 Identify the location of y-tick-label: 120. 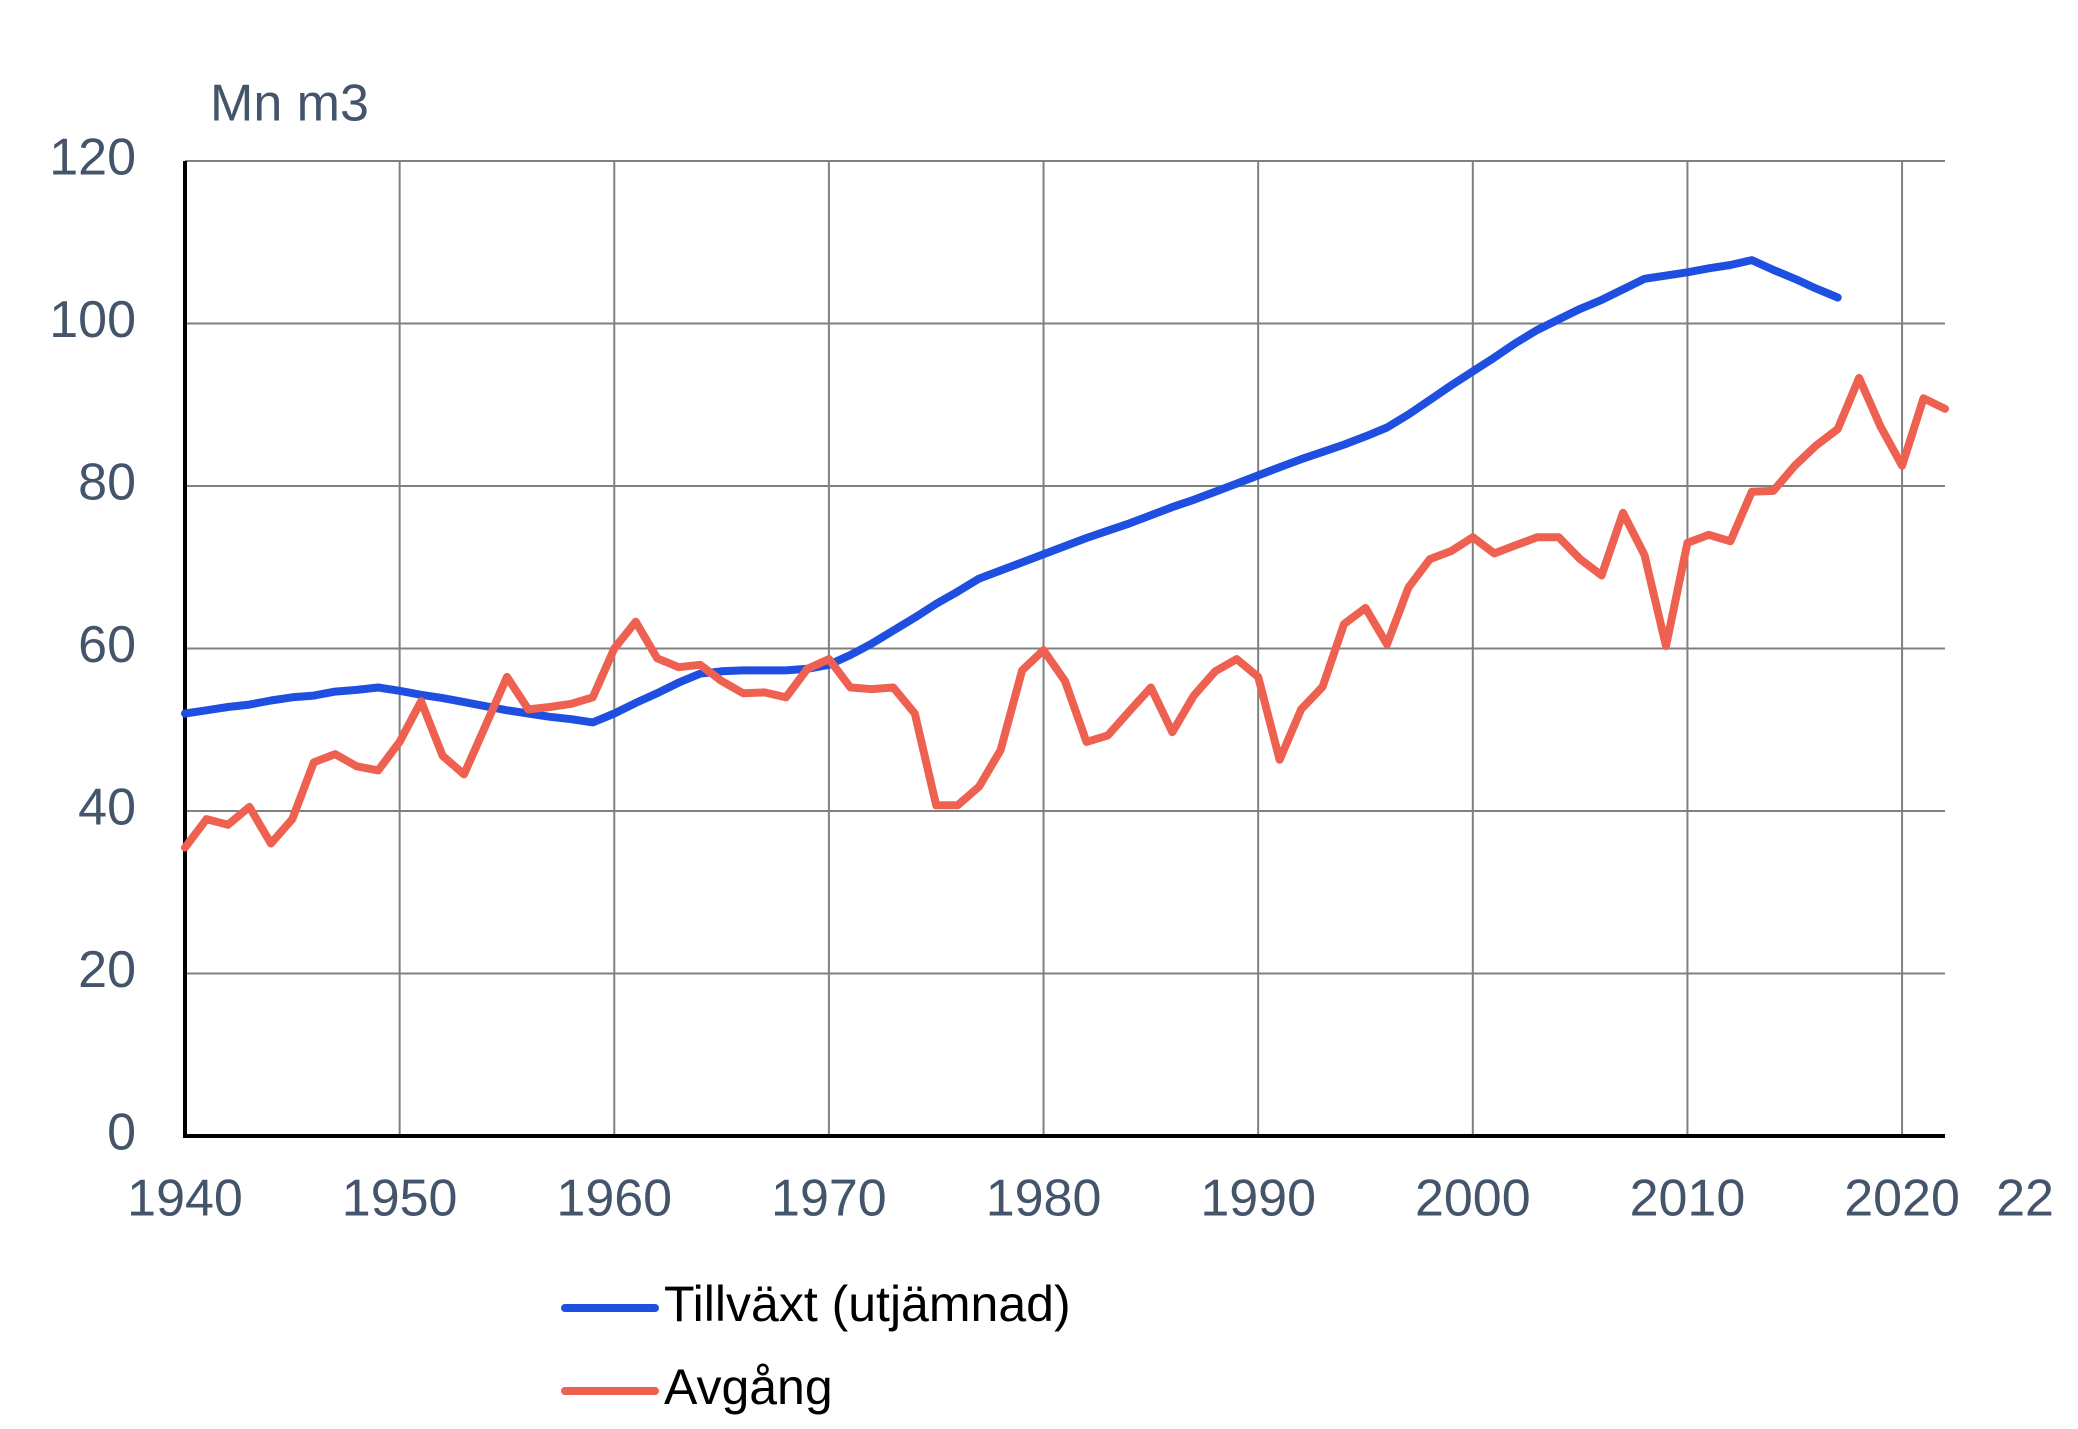
(92, 158).